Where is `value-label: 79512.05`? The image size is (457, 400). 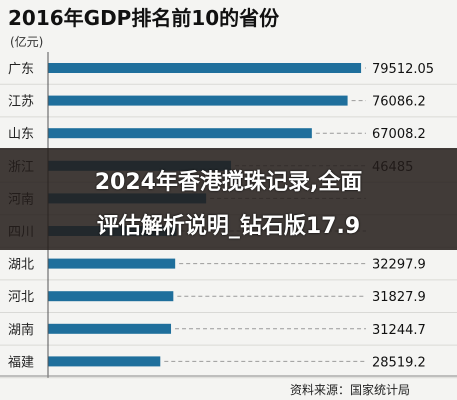 value-label: 79512.05 is located at coordinates (403, 69).